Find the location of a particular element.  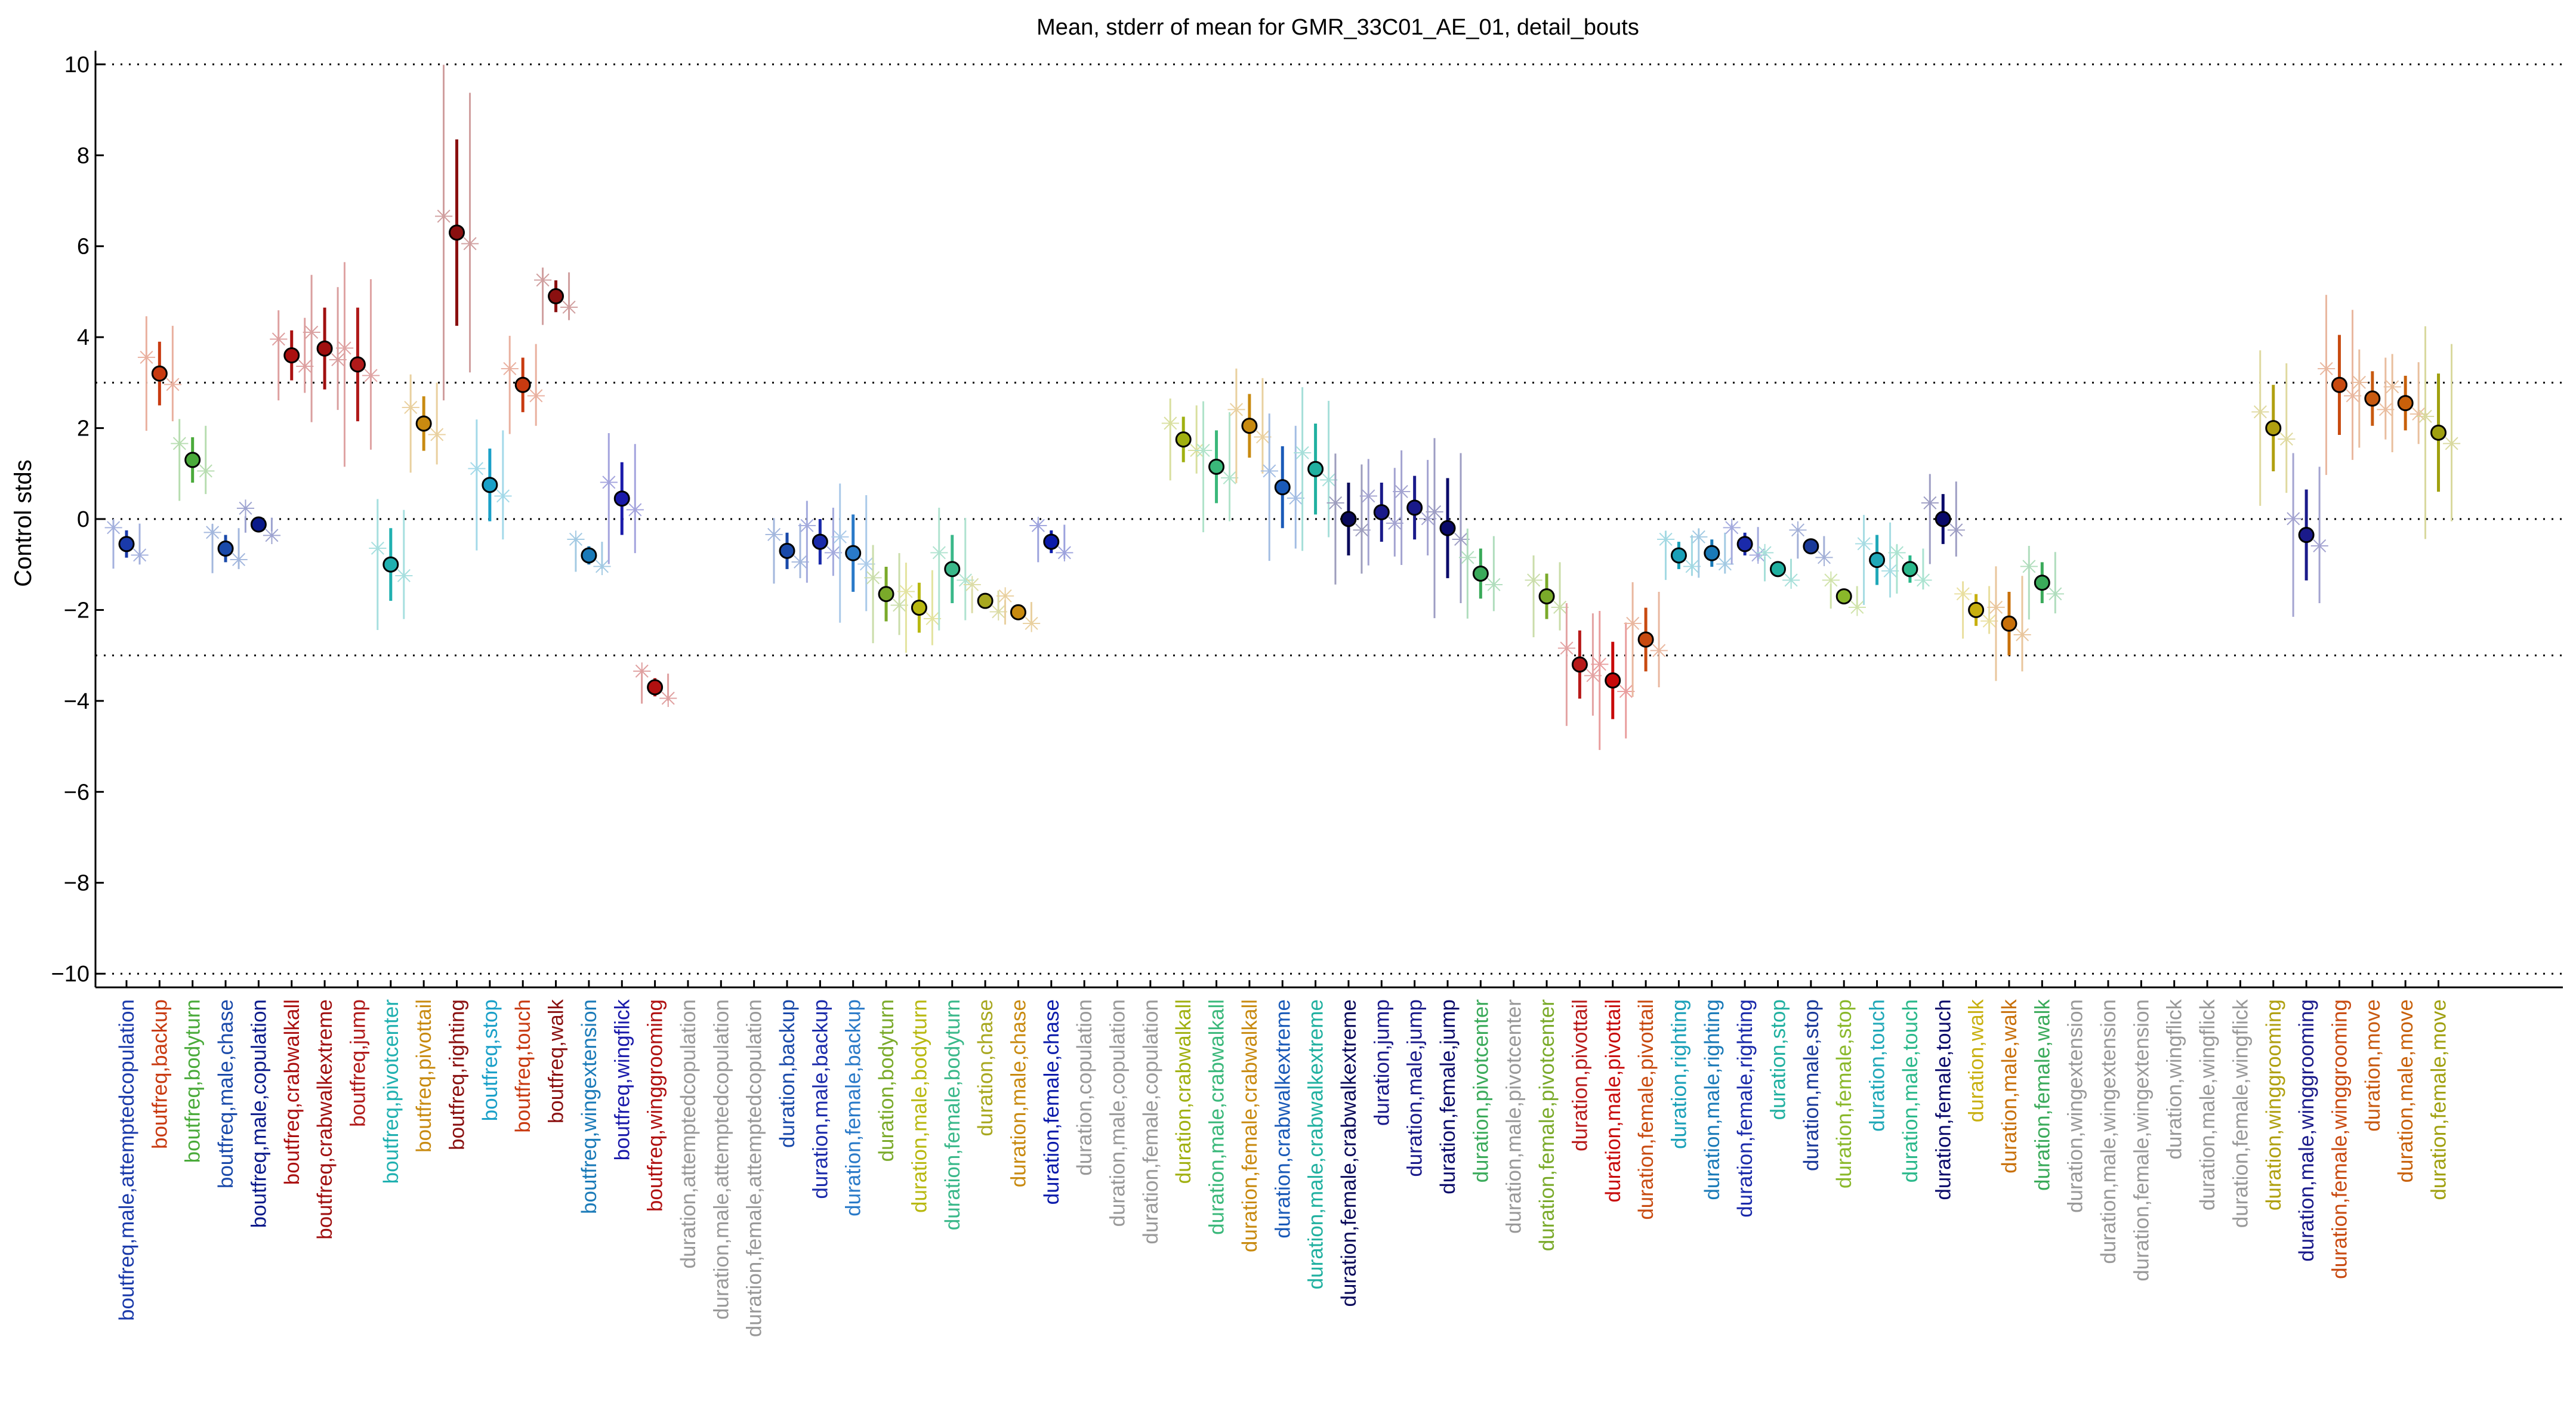

x-tick-label: boutfreq,bodyturn is located at coordinates (193, 1081).